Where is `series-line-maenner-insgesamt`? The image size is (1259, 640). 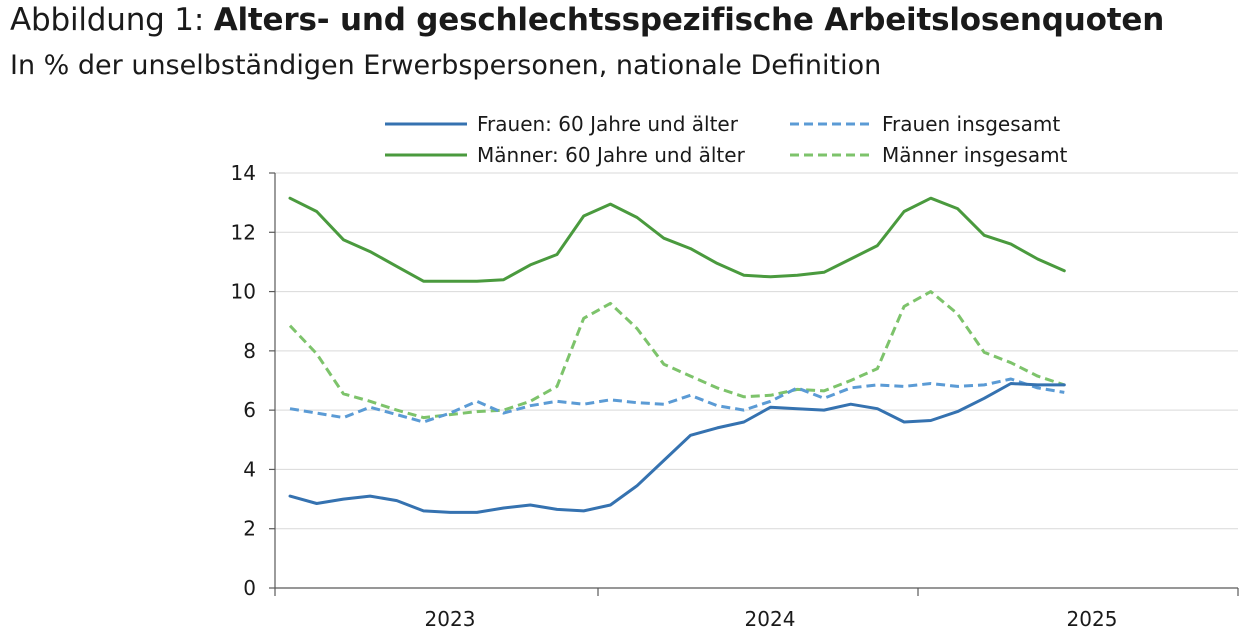
series-line-maenner-insgesamt is located at coordinates (676, 355).